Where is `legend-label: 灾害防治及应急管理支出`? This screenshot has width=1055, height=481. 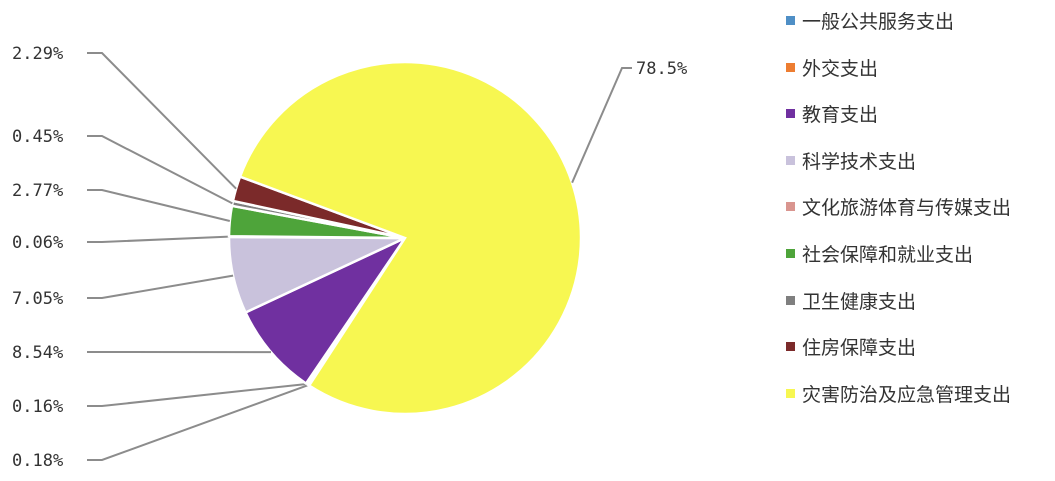 legend-label: 灾害防治及应急管理支出 is located at coordinates (907, 394).